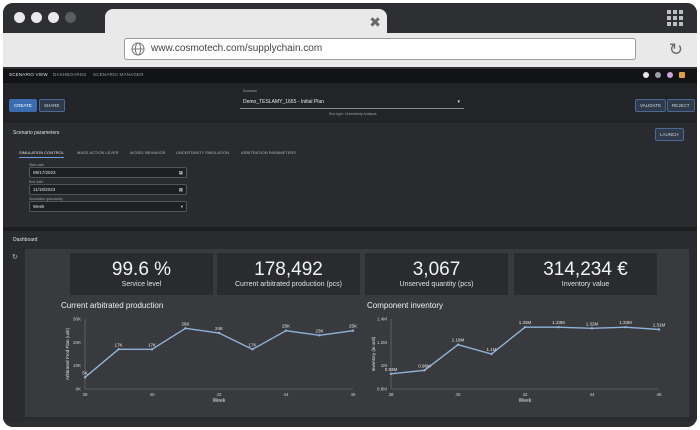 This screenshot has height=430, width=700. I want to click on nav-scenario-view: SCENARIO VIEW, so click(28, 74).